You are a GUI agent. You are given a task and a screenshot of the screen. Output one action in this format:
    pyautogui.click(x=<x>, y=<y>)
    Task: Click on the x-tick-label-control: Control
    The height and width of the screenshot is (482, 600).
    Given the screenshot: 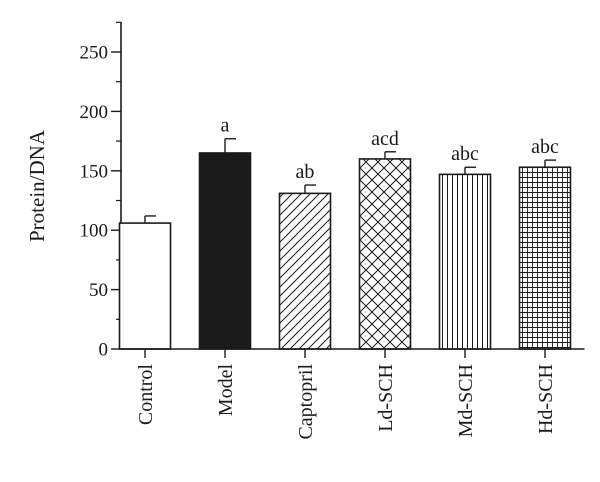 What is the action you would take?
    pyautogui.click(x=146, y=395)
    